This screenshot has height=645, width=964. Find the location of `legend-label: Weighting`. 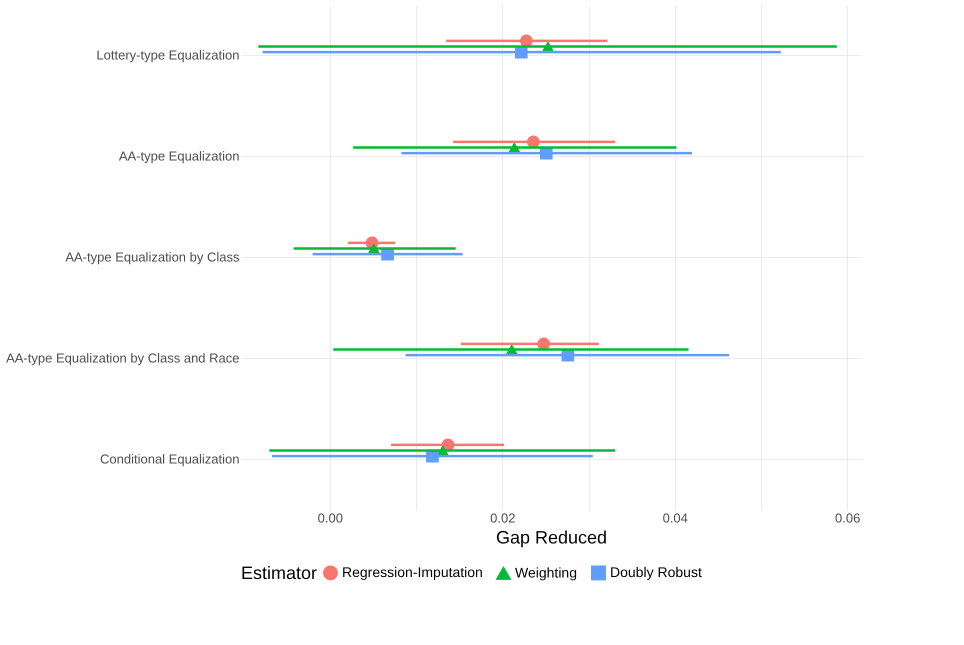

legend-label: Weighting is located at coordinates (546, 572).